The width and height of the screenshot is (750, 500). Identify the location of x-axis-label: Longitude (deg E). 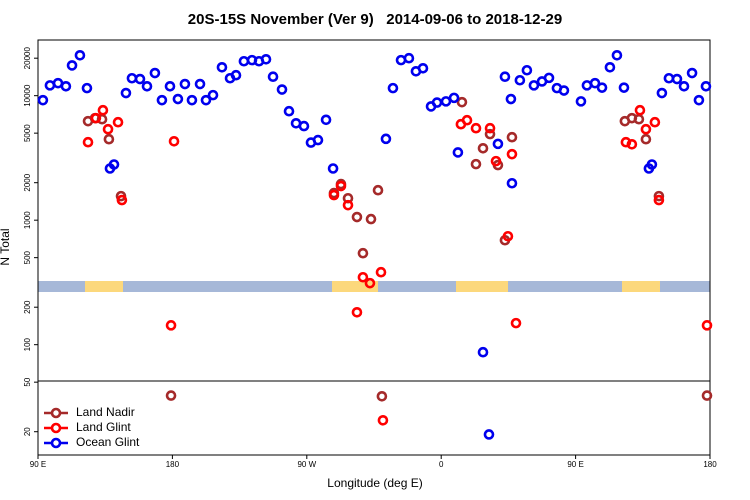
(374, 483).